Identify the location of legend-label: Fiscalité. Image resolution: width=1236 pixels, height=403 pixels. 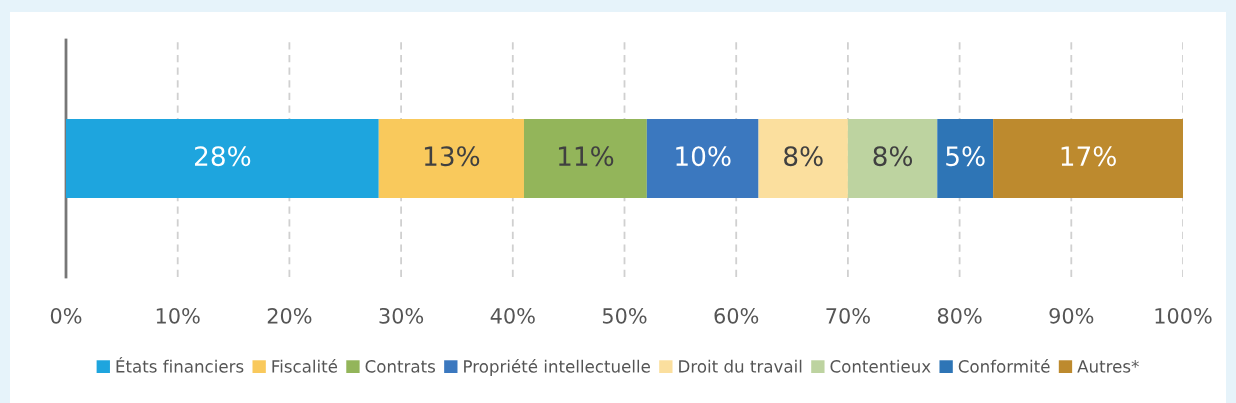
(305, 366).